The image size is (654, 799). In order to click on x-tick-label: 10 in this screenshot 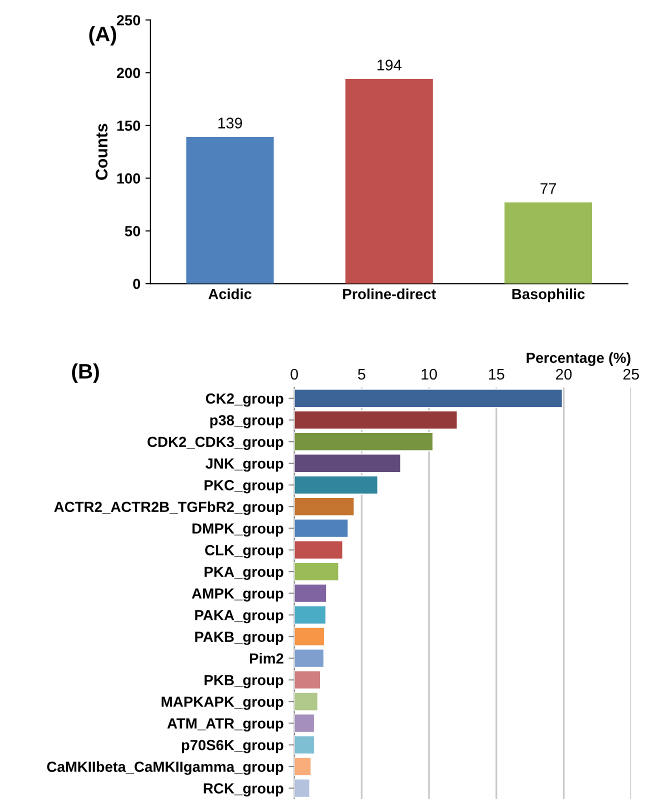, I will do `click(429, 374)`.